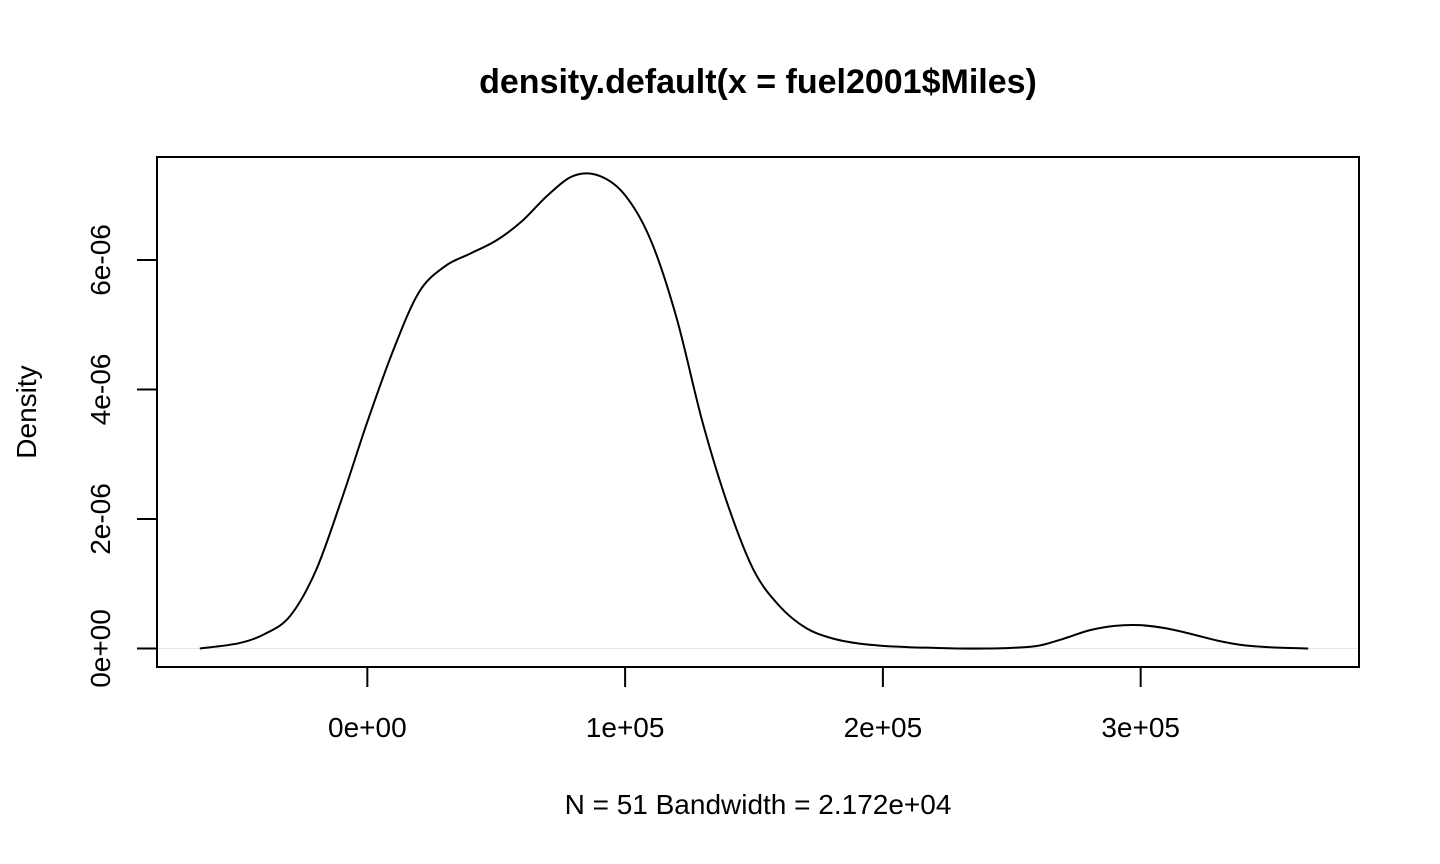 Image resolution: width=1440 pixels, height=864 pixels. What do you see at coordinates (625, 727) in the screenshot?
I see `x-tick-label: 1e+05` at bounding box center [625, 727].